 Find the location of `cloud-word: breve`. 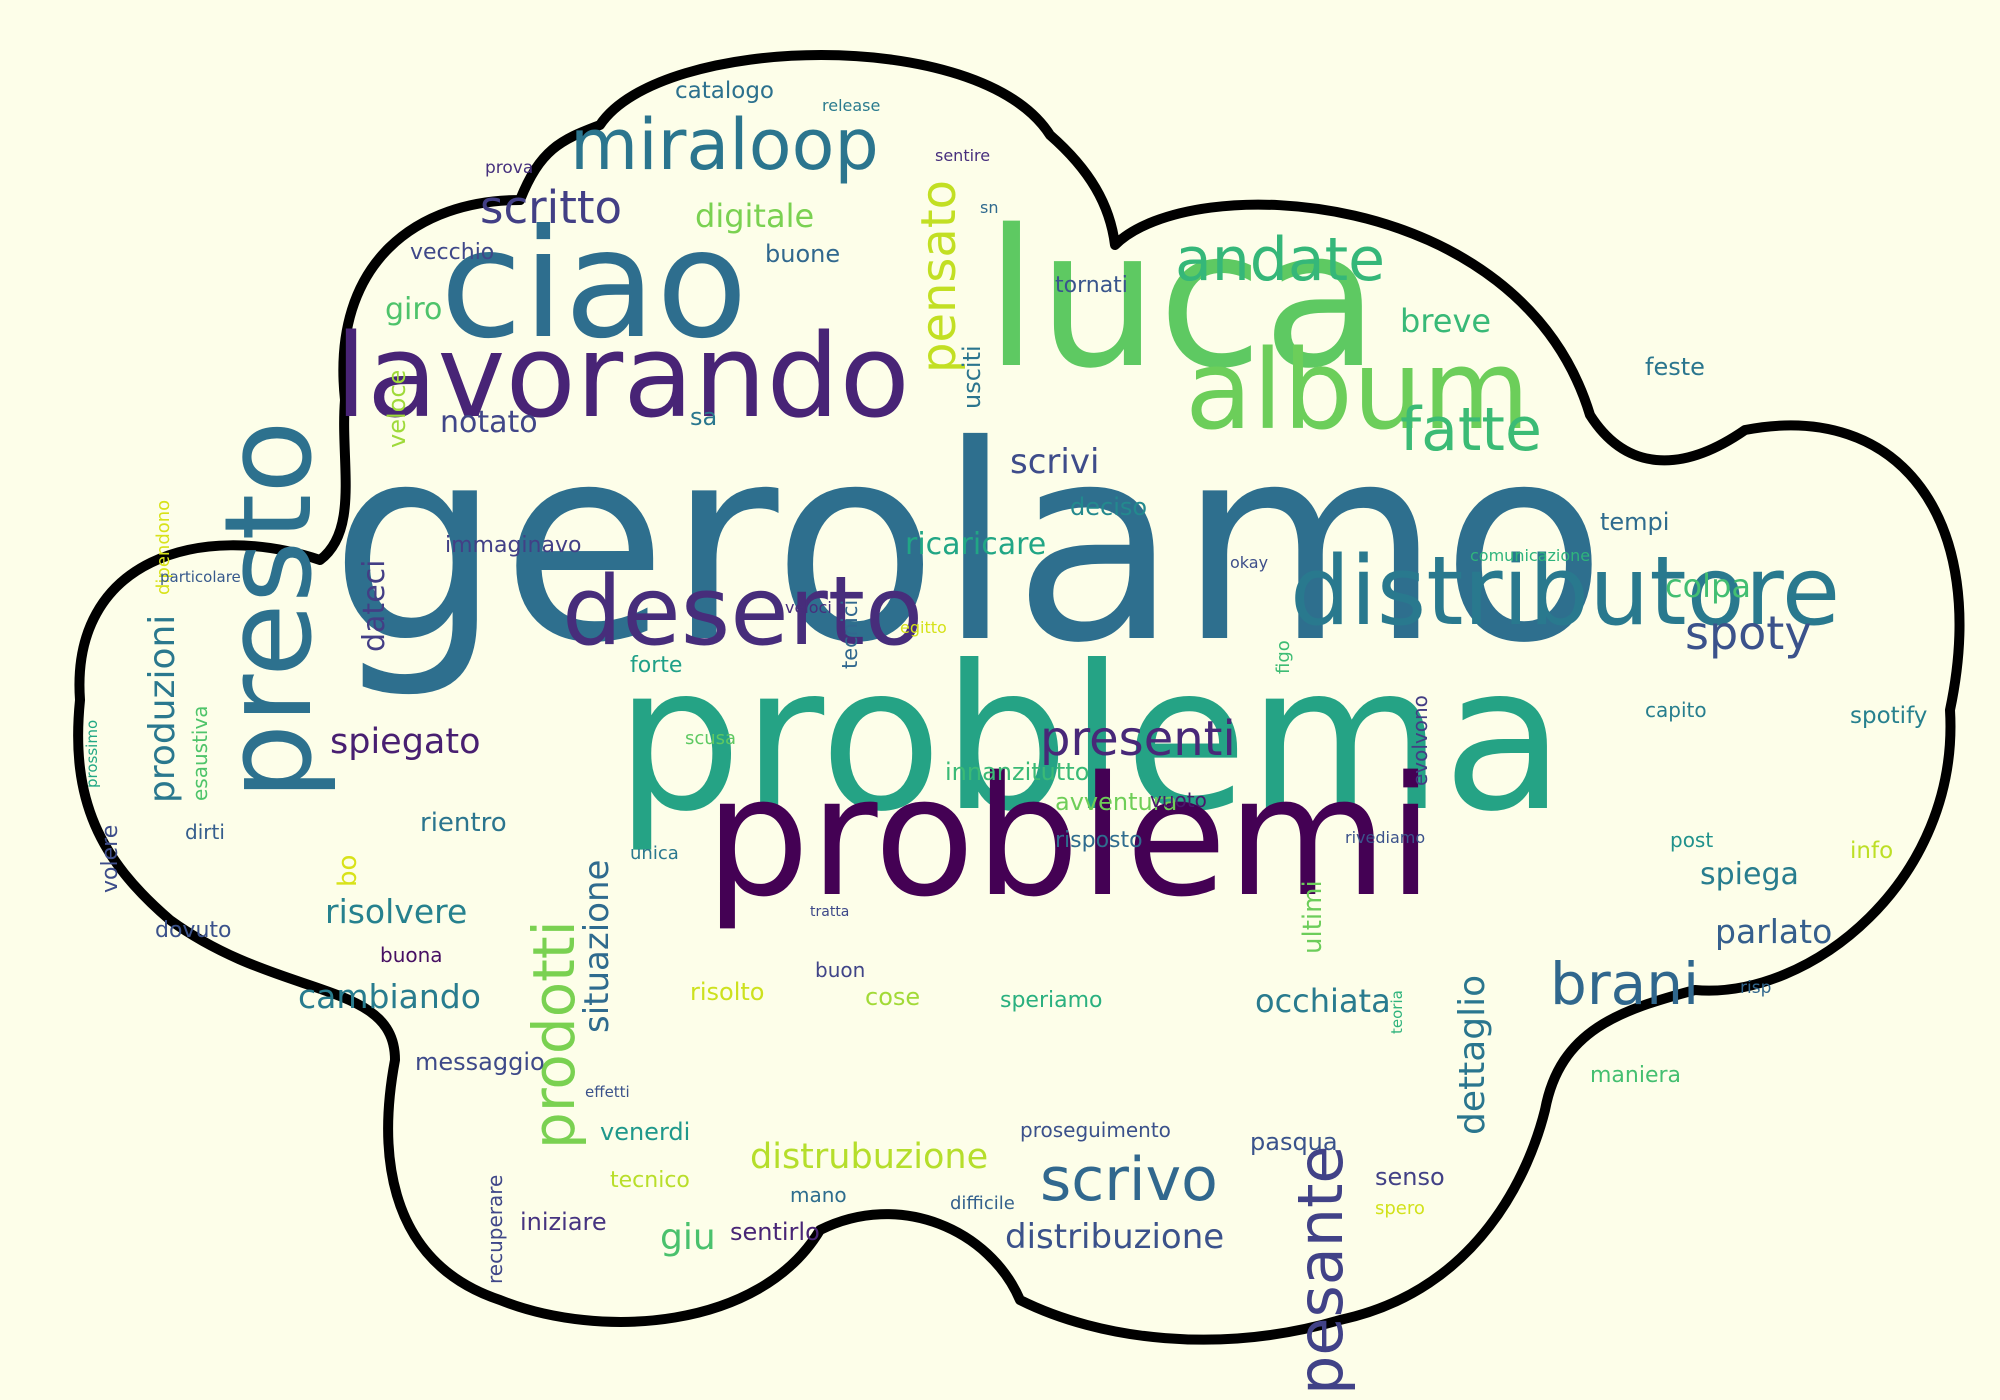

cloud-word: breve is located at coordinates (1446, 321).